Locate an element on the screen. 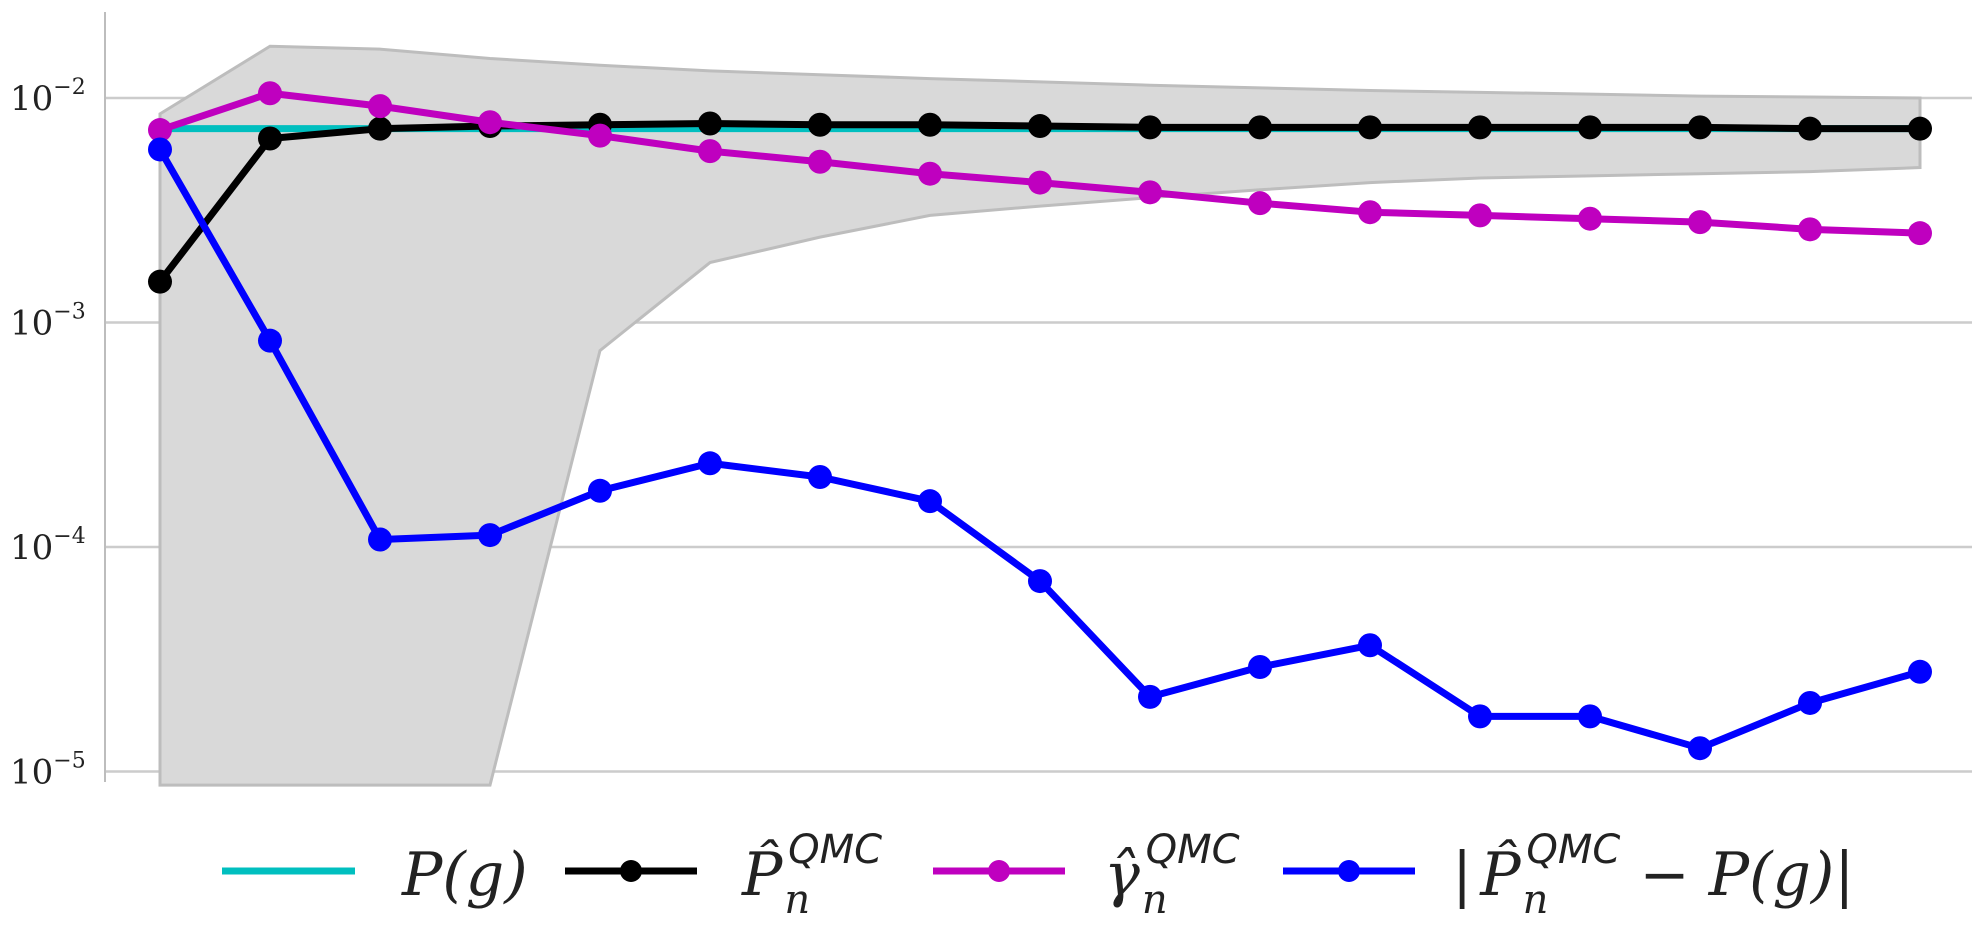  legend-entry-abs-err: | P̂nQMC − P(g)| is located at coordinates (1569, 875).